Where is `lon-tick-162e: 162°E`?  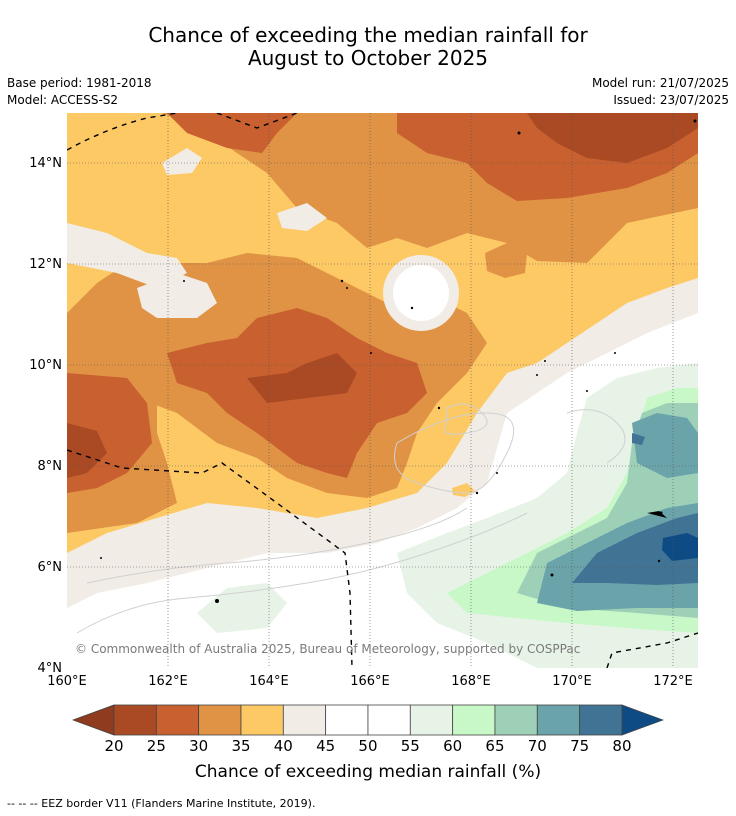 lon-tick-162e: 162°E is located at coordinates (168, 681).